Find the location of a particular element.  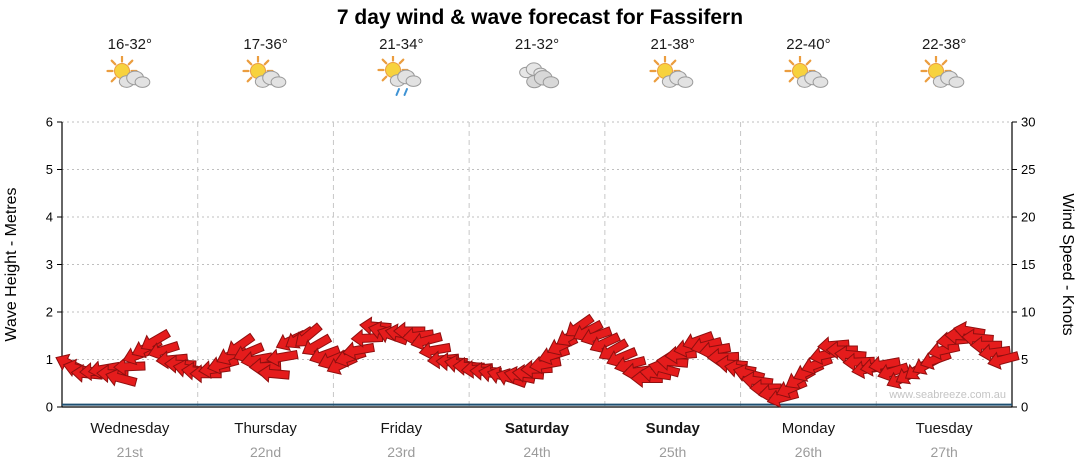

temperature-range: 21-32° is located at coordinates (537, 44).